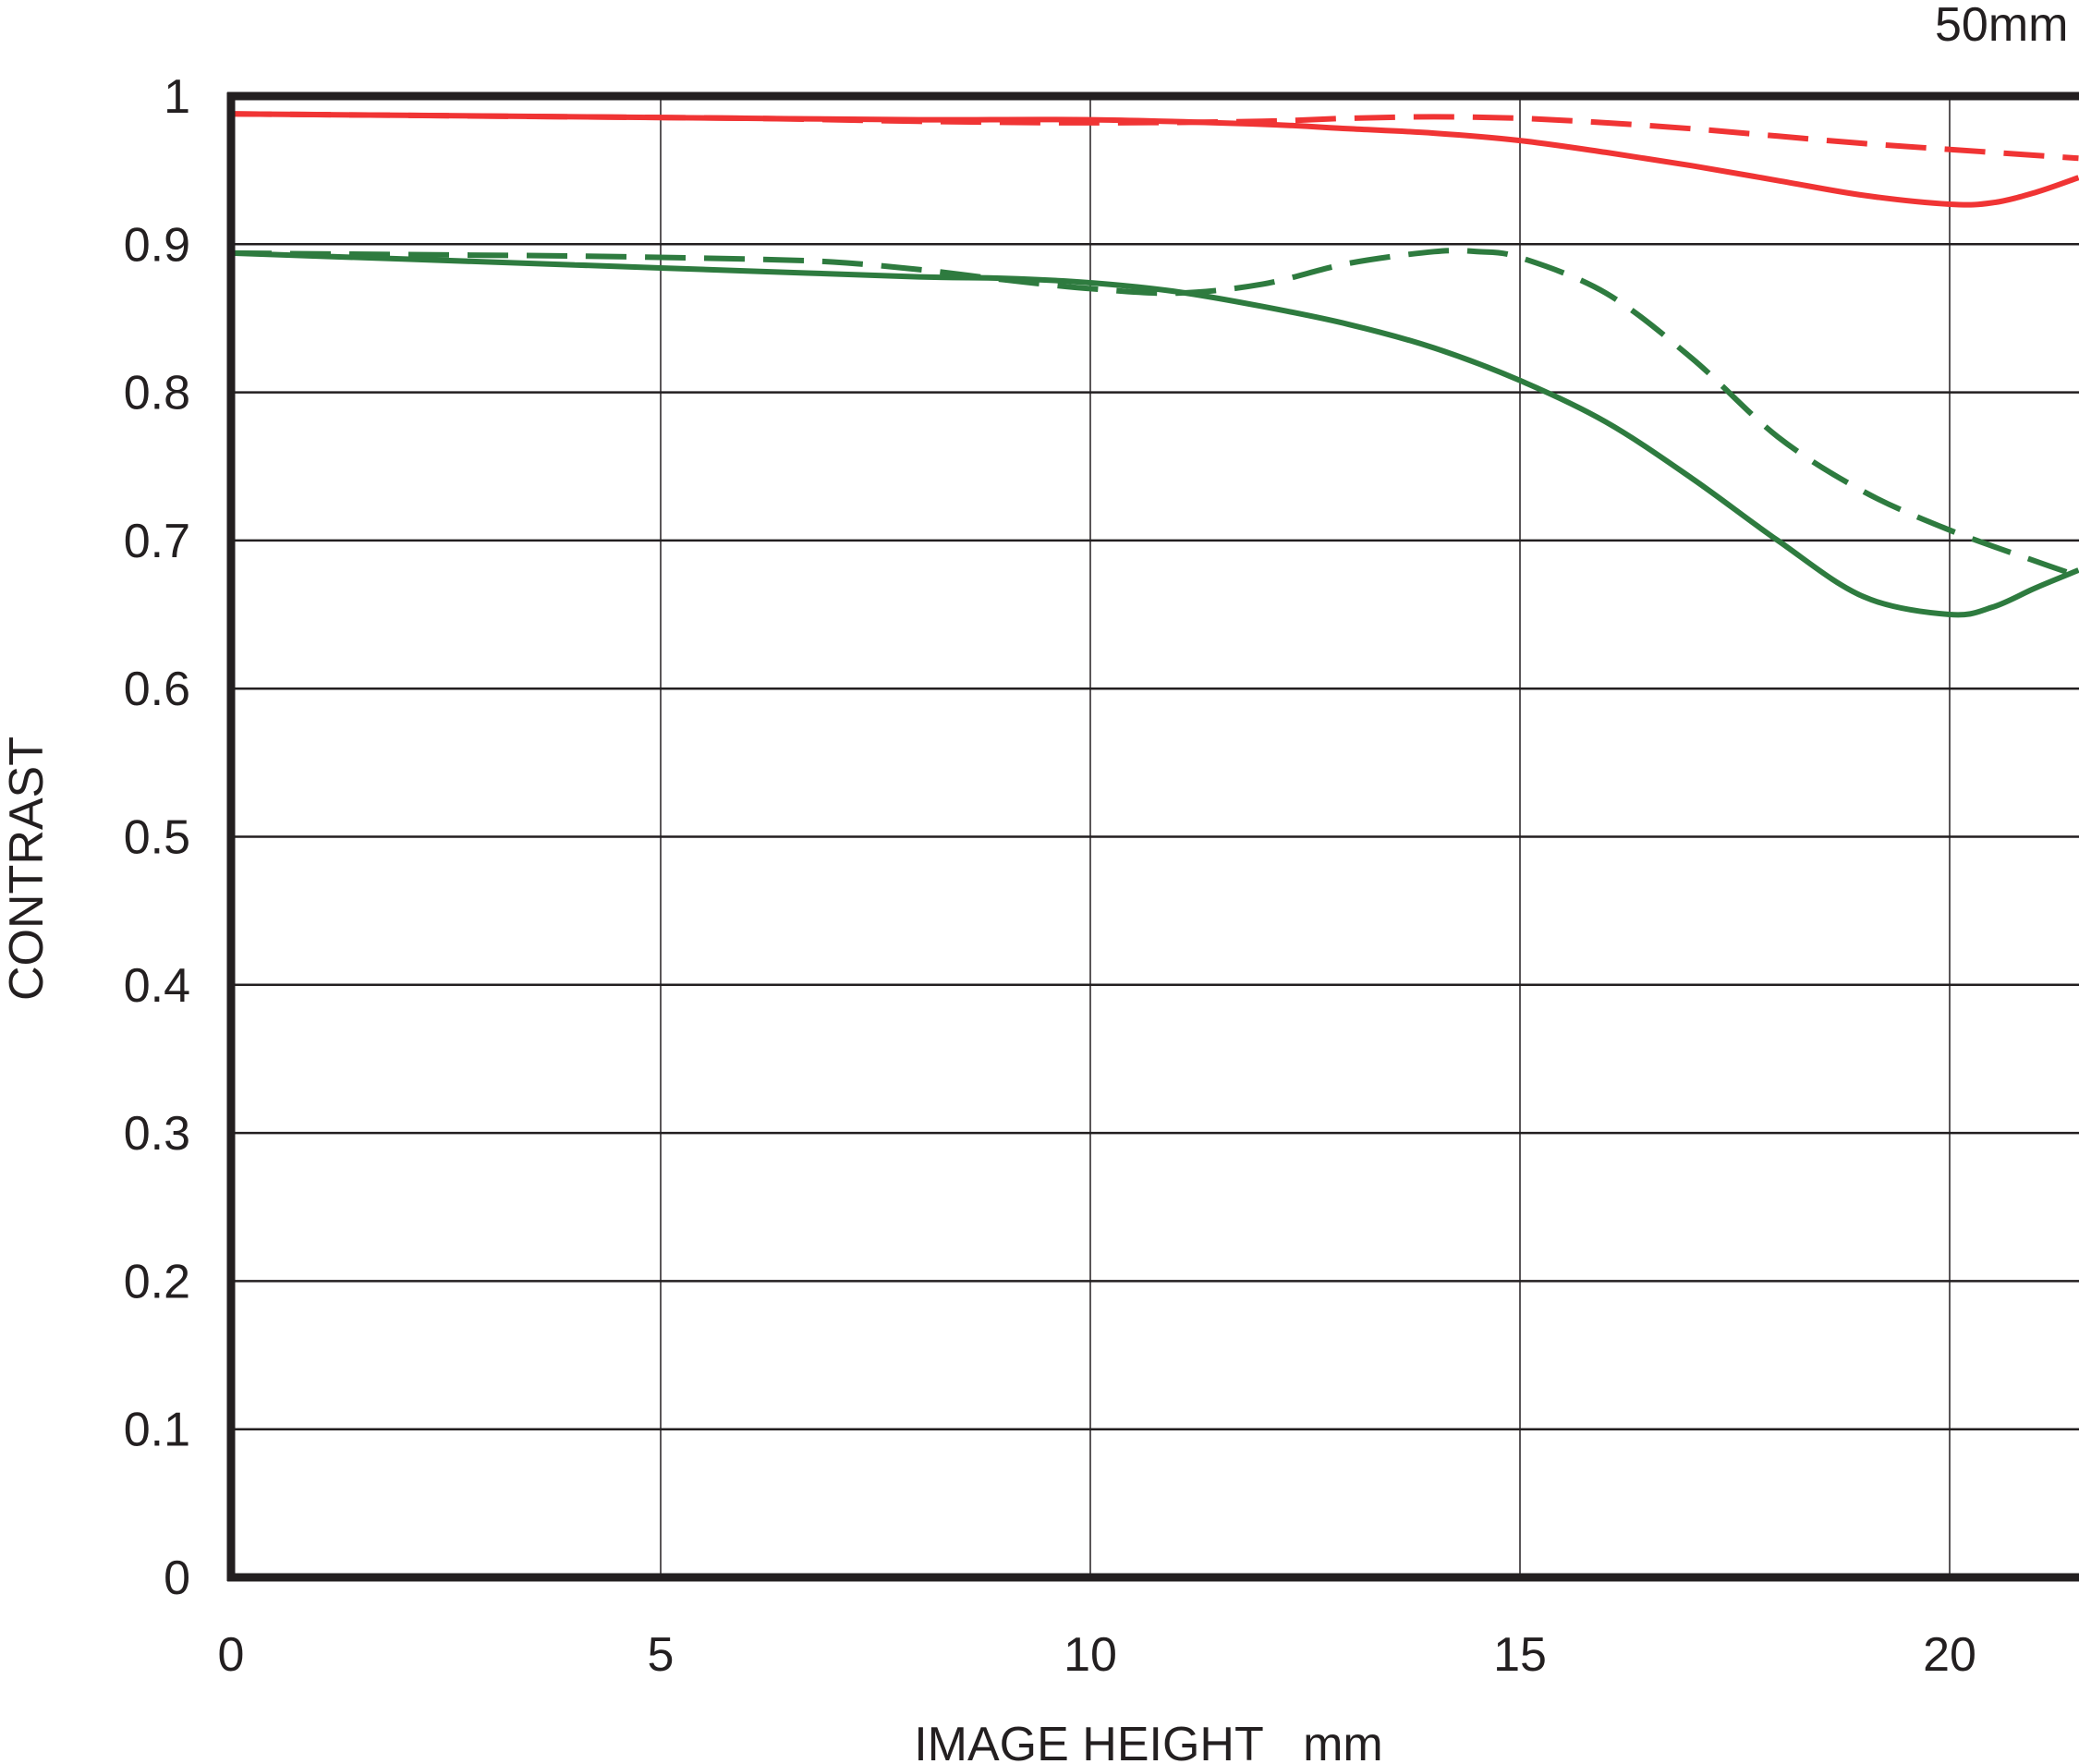 The image size is (2079, 1764). I want to click on x-tick-label: 5, so click(661, 1655).